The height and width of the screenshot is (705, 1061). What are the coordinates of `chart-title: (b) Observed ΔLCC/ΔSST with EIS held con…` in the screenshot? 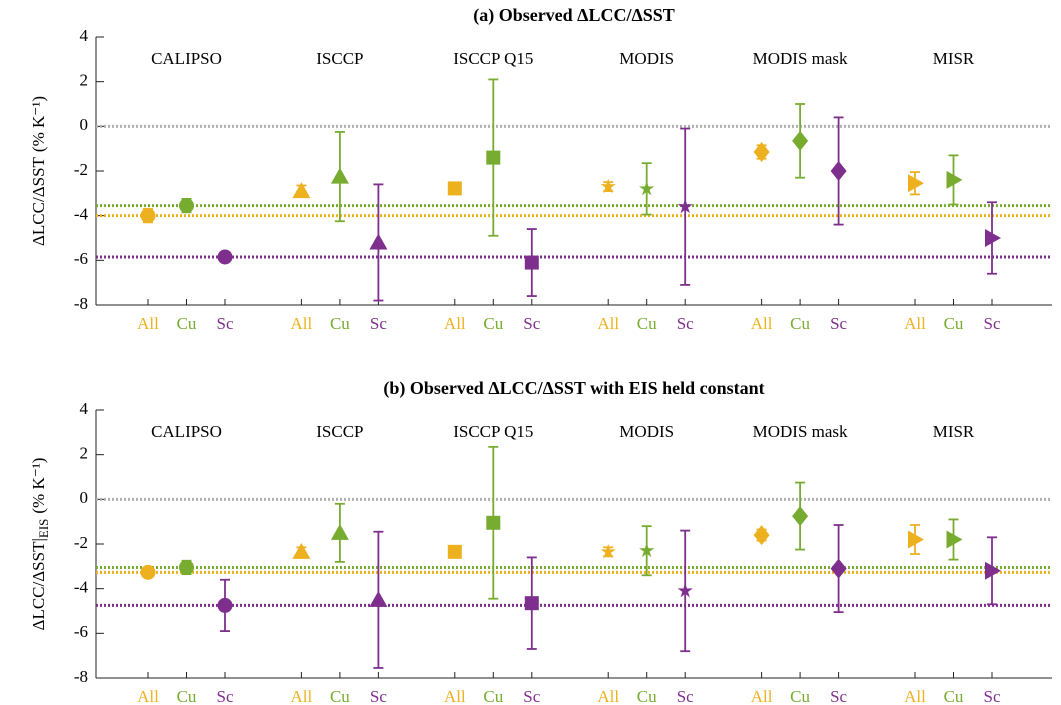 It's located at (573, 388).